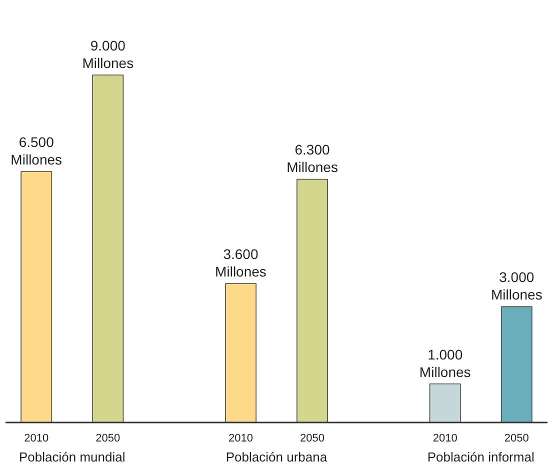  What do you see at coordinates (516, 286) in the screenshot?
I see `data-label: 3.000 Millones` at bounding box center [516, 286].